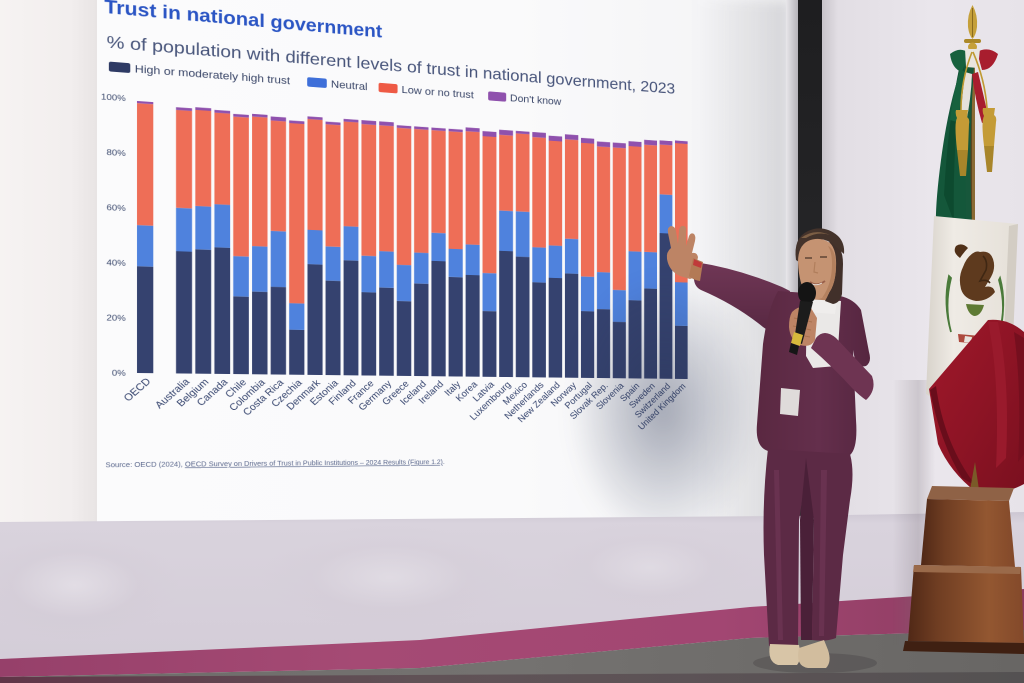 The height and width of the screenshot is (683, 1024). Describe the element at coordinates (138, 390) in the screenshot. I see `svg-text: OECD` at that location.